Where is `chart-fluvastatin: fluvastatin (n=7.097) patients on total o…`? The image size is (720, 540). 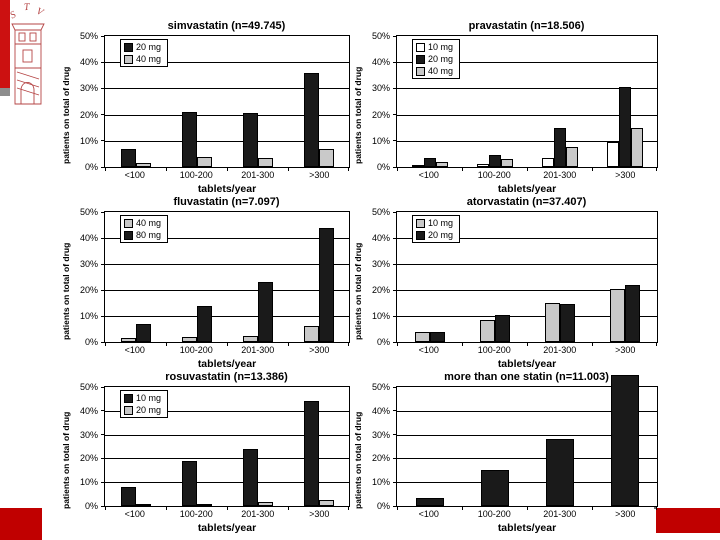
chart-fluvastatin: fluvastatin (n=7.097) patients on total o… is located at coordinates (205, 283).